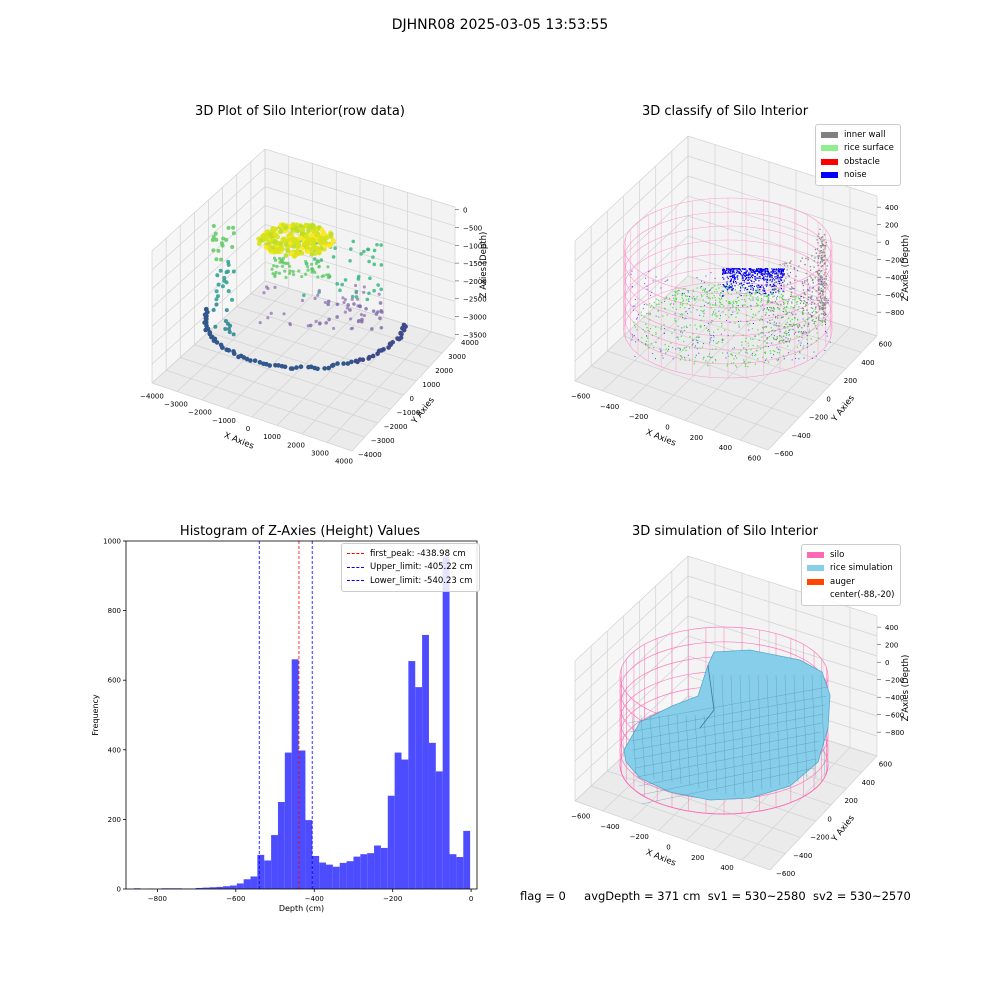 This screenshot has width=1000, height=1000. I want to click on floor-grid-line, so click(252, 417).